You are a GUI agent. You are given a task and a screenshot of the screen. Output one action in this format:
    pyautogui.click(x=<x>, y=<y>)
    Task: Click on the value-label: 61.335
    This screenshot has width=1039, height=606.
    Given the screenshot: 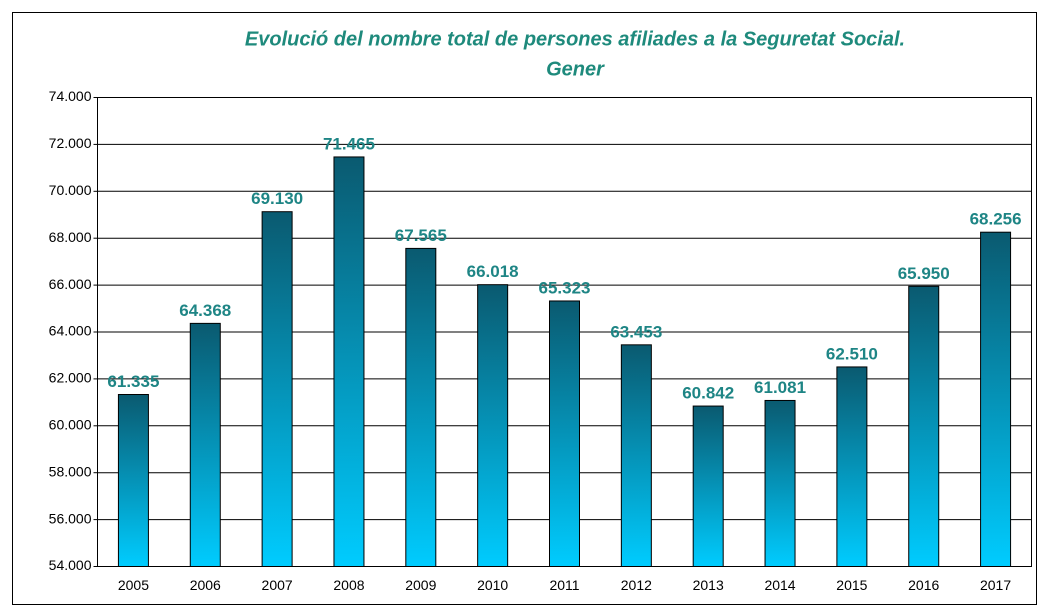 What is the action you would take?
    pyautogui.click(x=133, y=381)
    